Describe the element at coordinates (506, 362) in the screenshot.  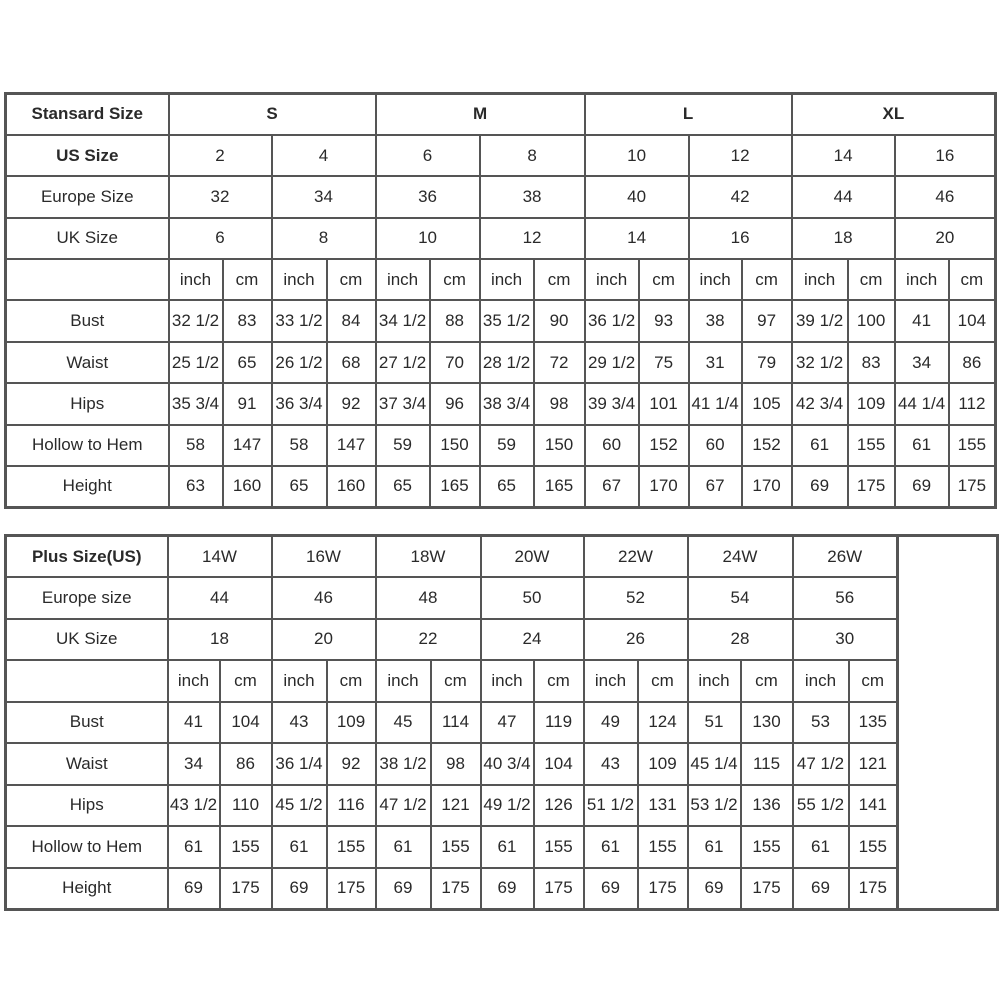
I see `measurement-cell: 28 1/2` at that location.